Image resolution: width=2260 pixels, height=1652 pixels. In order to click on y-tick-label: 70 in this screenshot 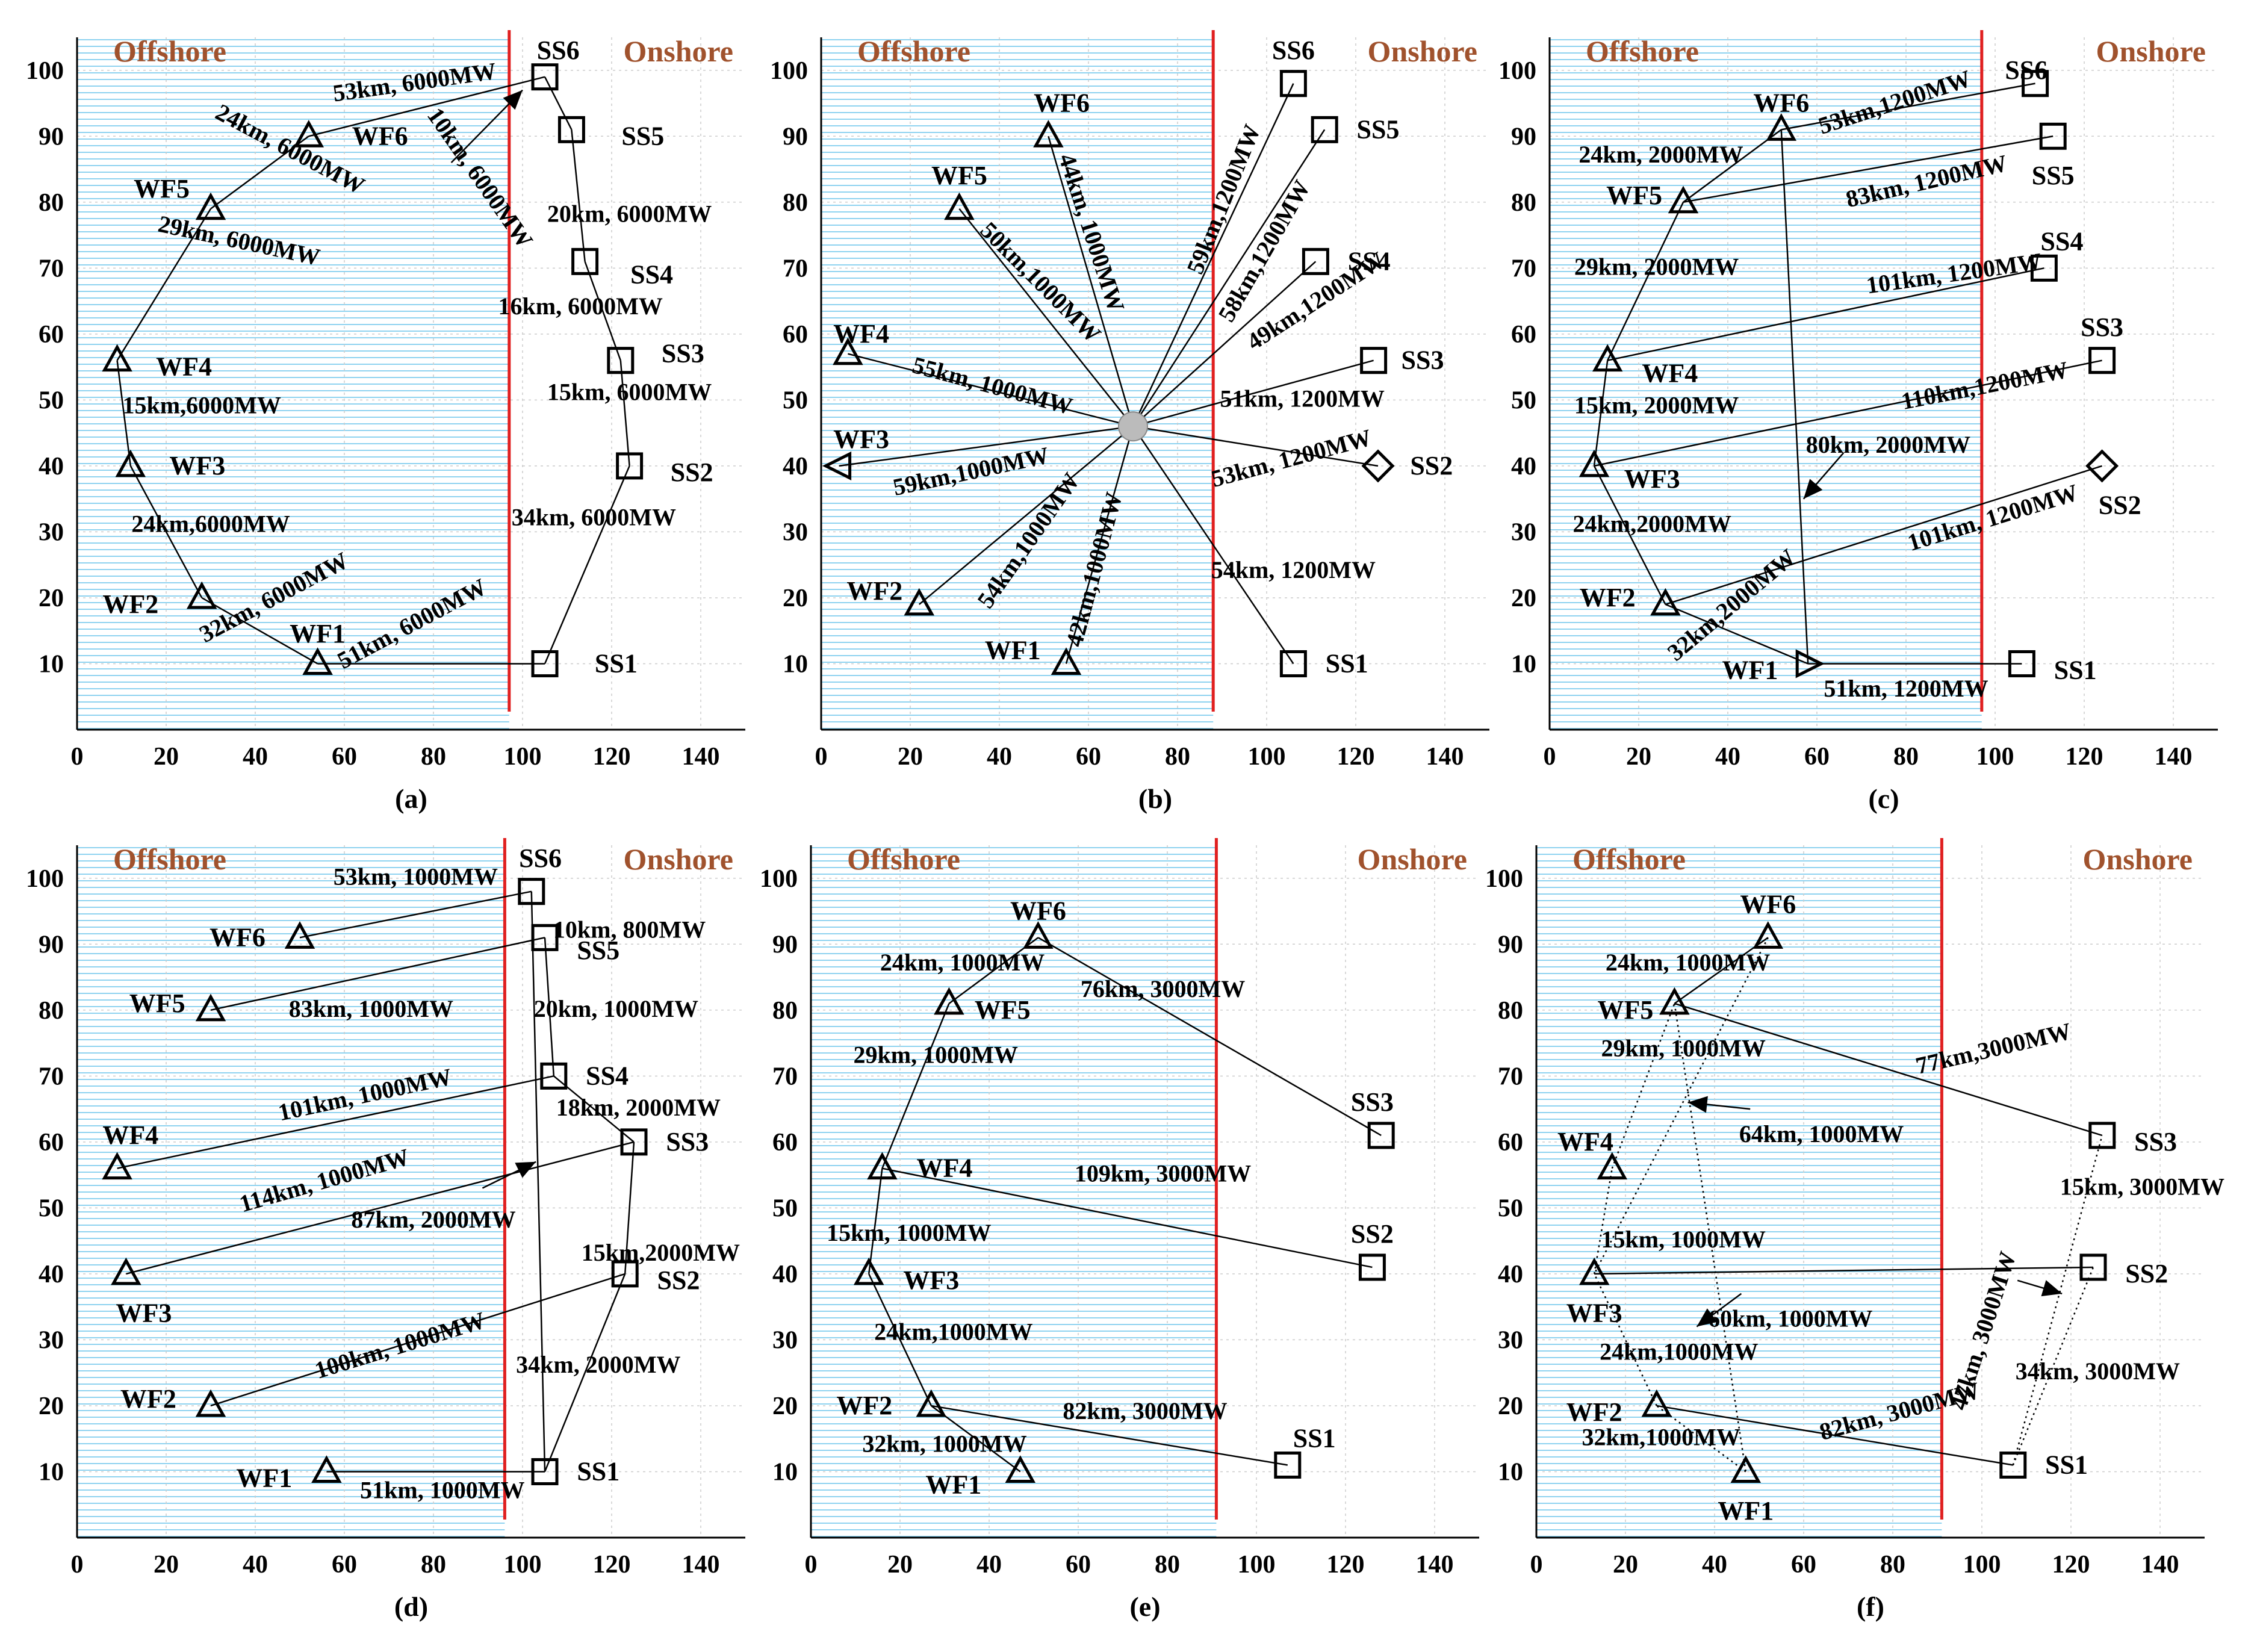, I will do `click(51, 268)`.